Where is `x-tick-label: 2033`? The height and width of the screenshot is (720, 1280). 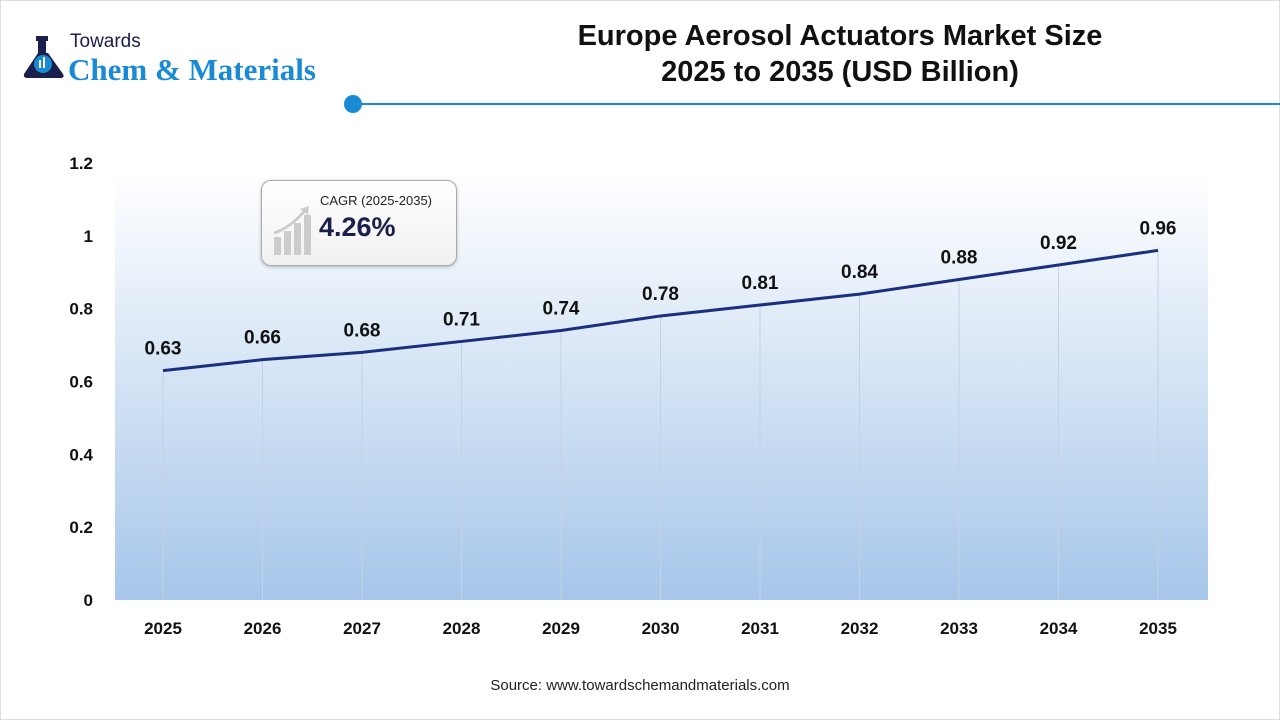 x-tick-label: 2033 is located at coordinates (959, 628).